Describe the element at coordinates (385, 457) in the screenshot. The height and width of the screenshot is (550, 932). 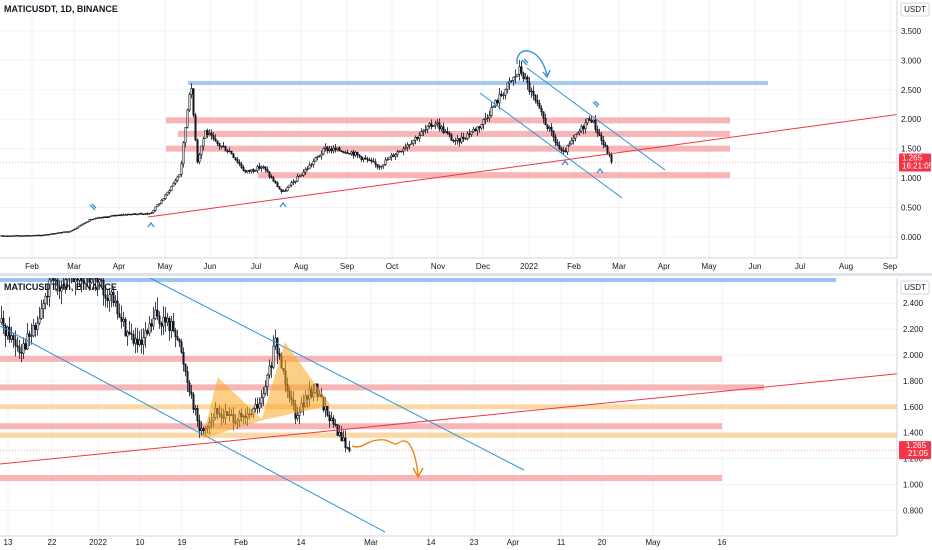
I see `projection-path` at that location.